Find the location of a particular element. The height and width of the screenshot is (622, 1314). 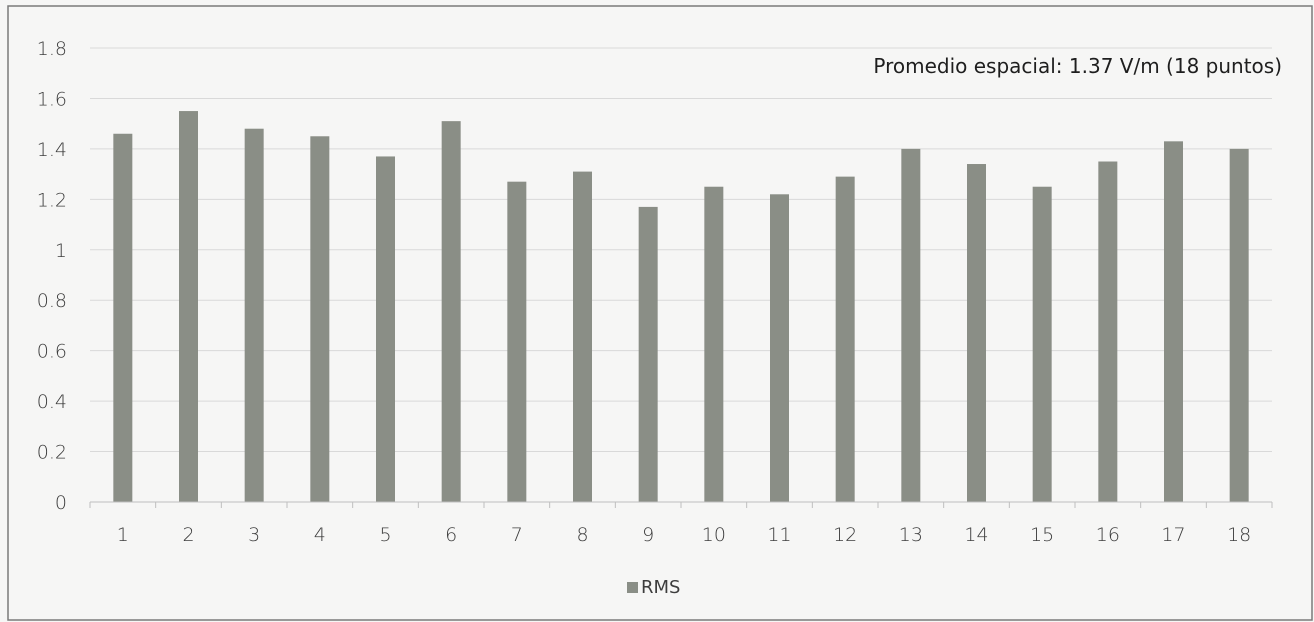

spatial-average-annotation: Promedio espacial: 1.37 V/m (18 puntos) is located at coordinates (1077, 66).